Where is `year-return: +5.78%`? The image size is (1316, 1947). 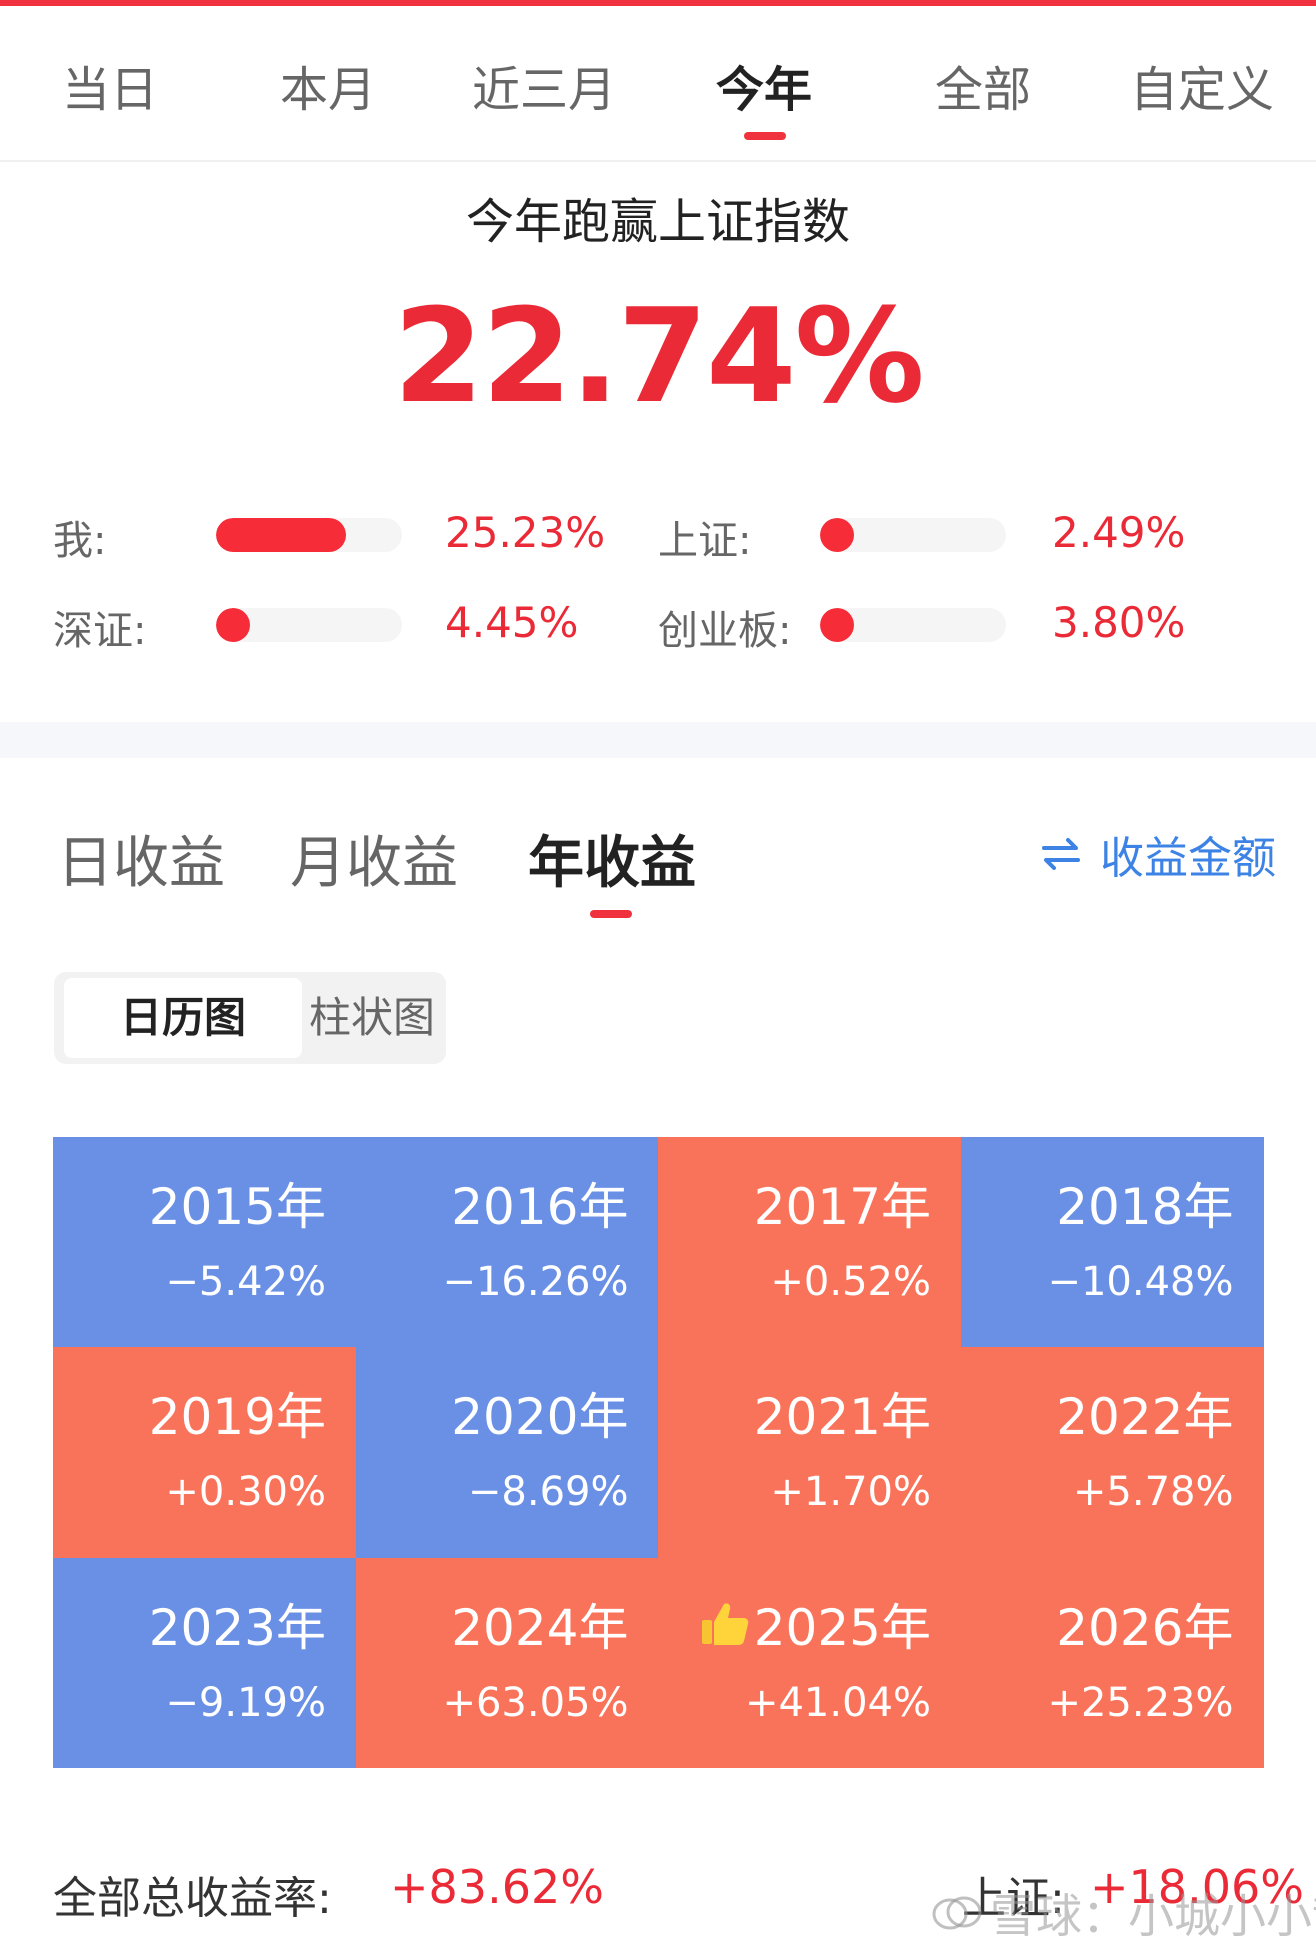 year-return: +5.78% is located at coordinates (1153, 1492).